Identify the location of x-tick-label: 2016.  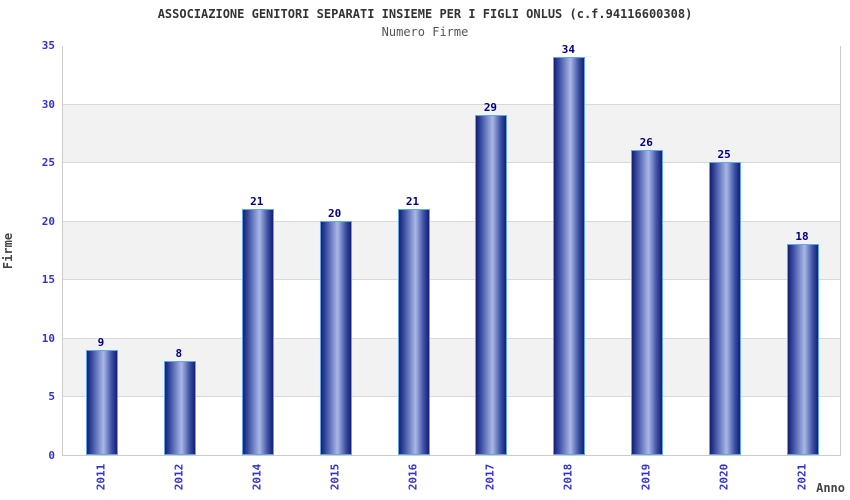
(413, 477).